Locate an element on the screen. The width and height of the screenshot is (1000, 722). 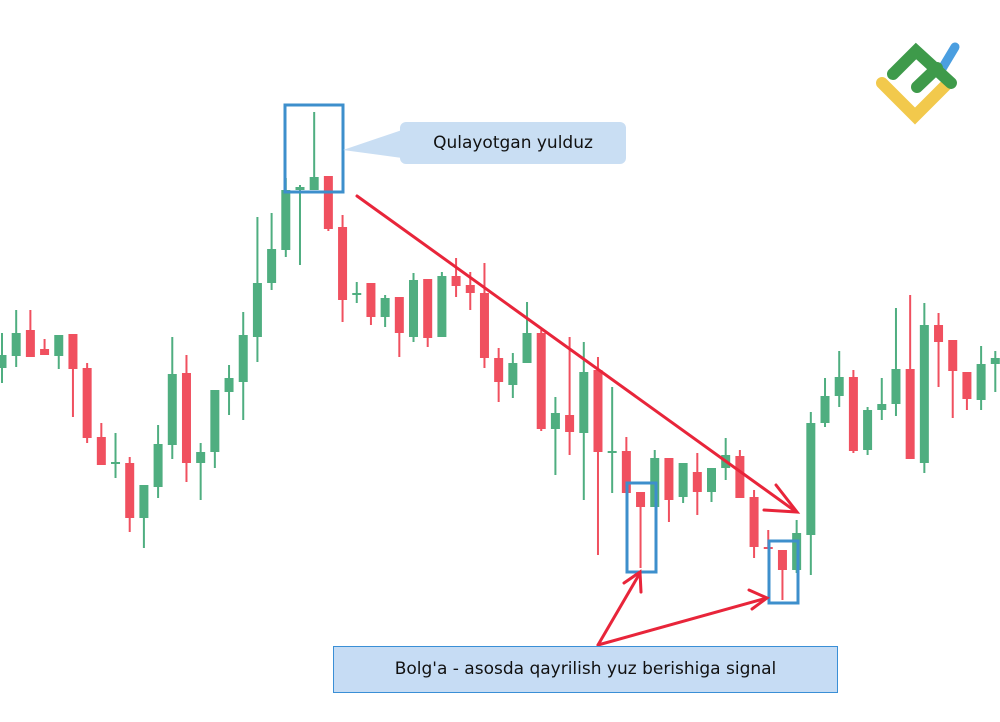
brand-logo is located at coordinates (918, 83).